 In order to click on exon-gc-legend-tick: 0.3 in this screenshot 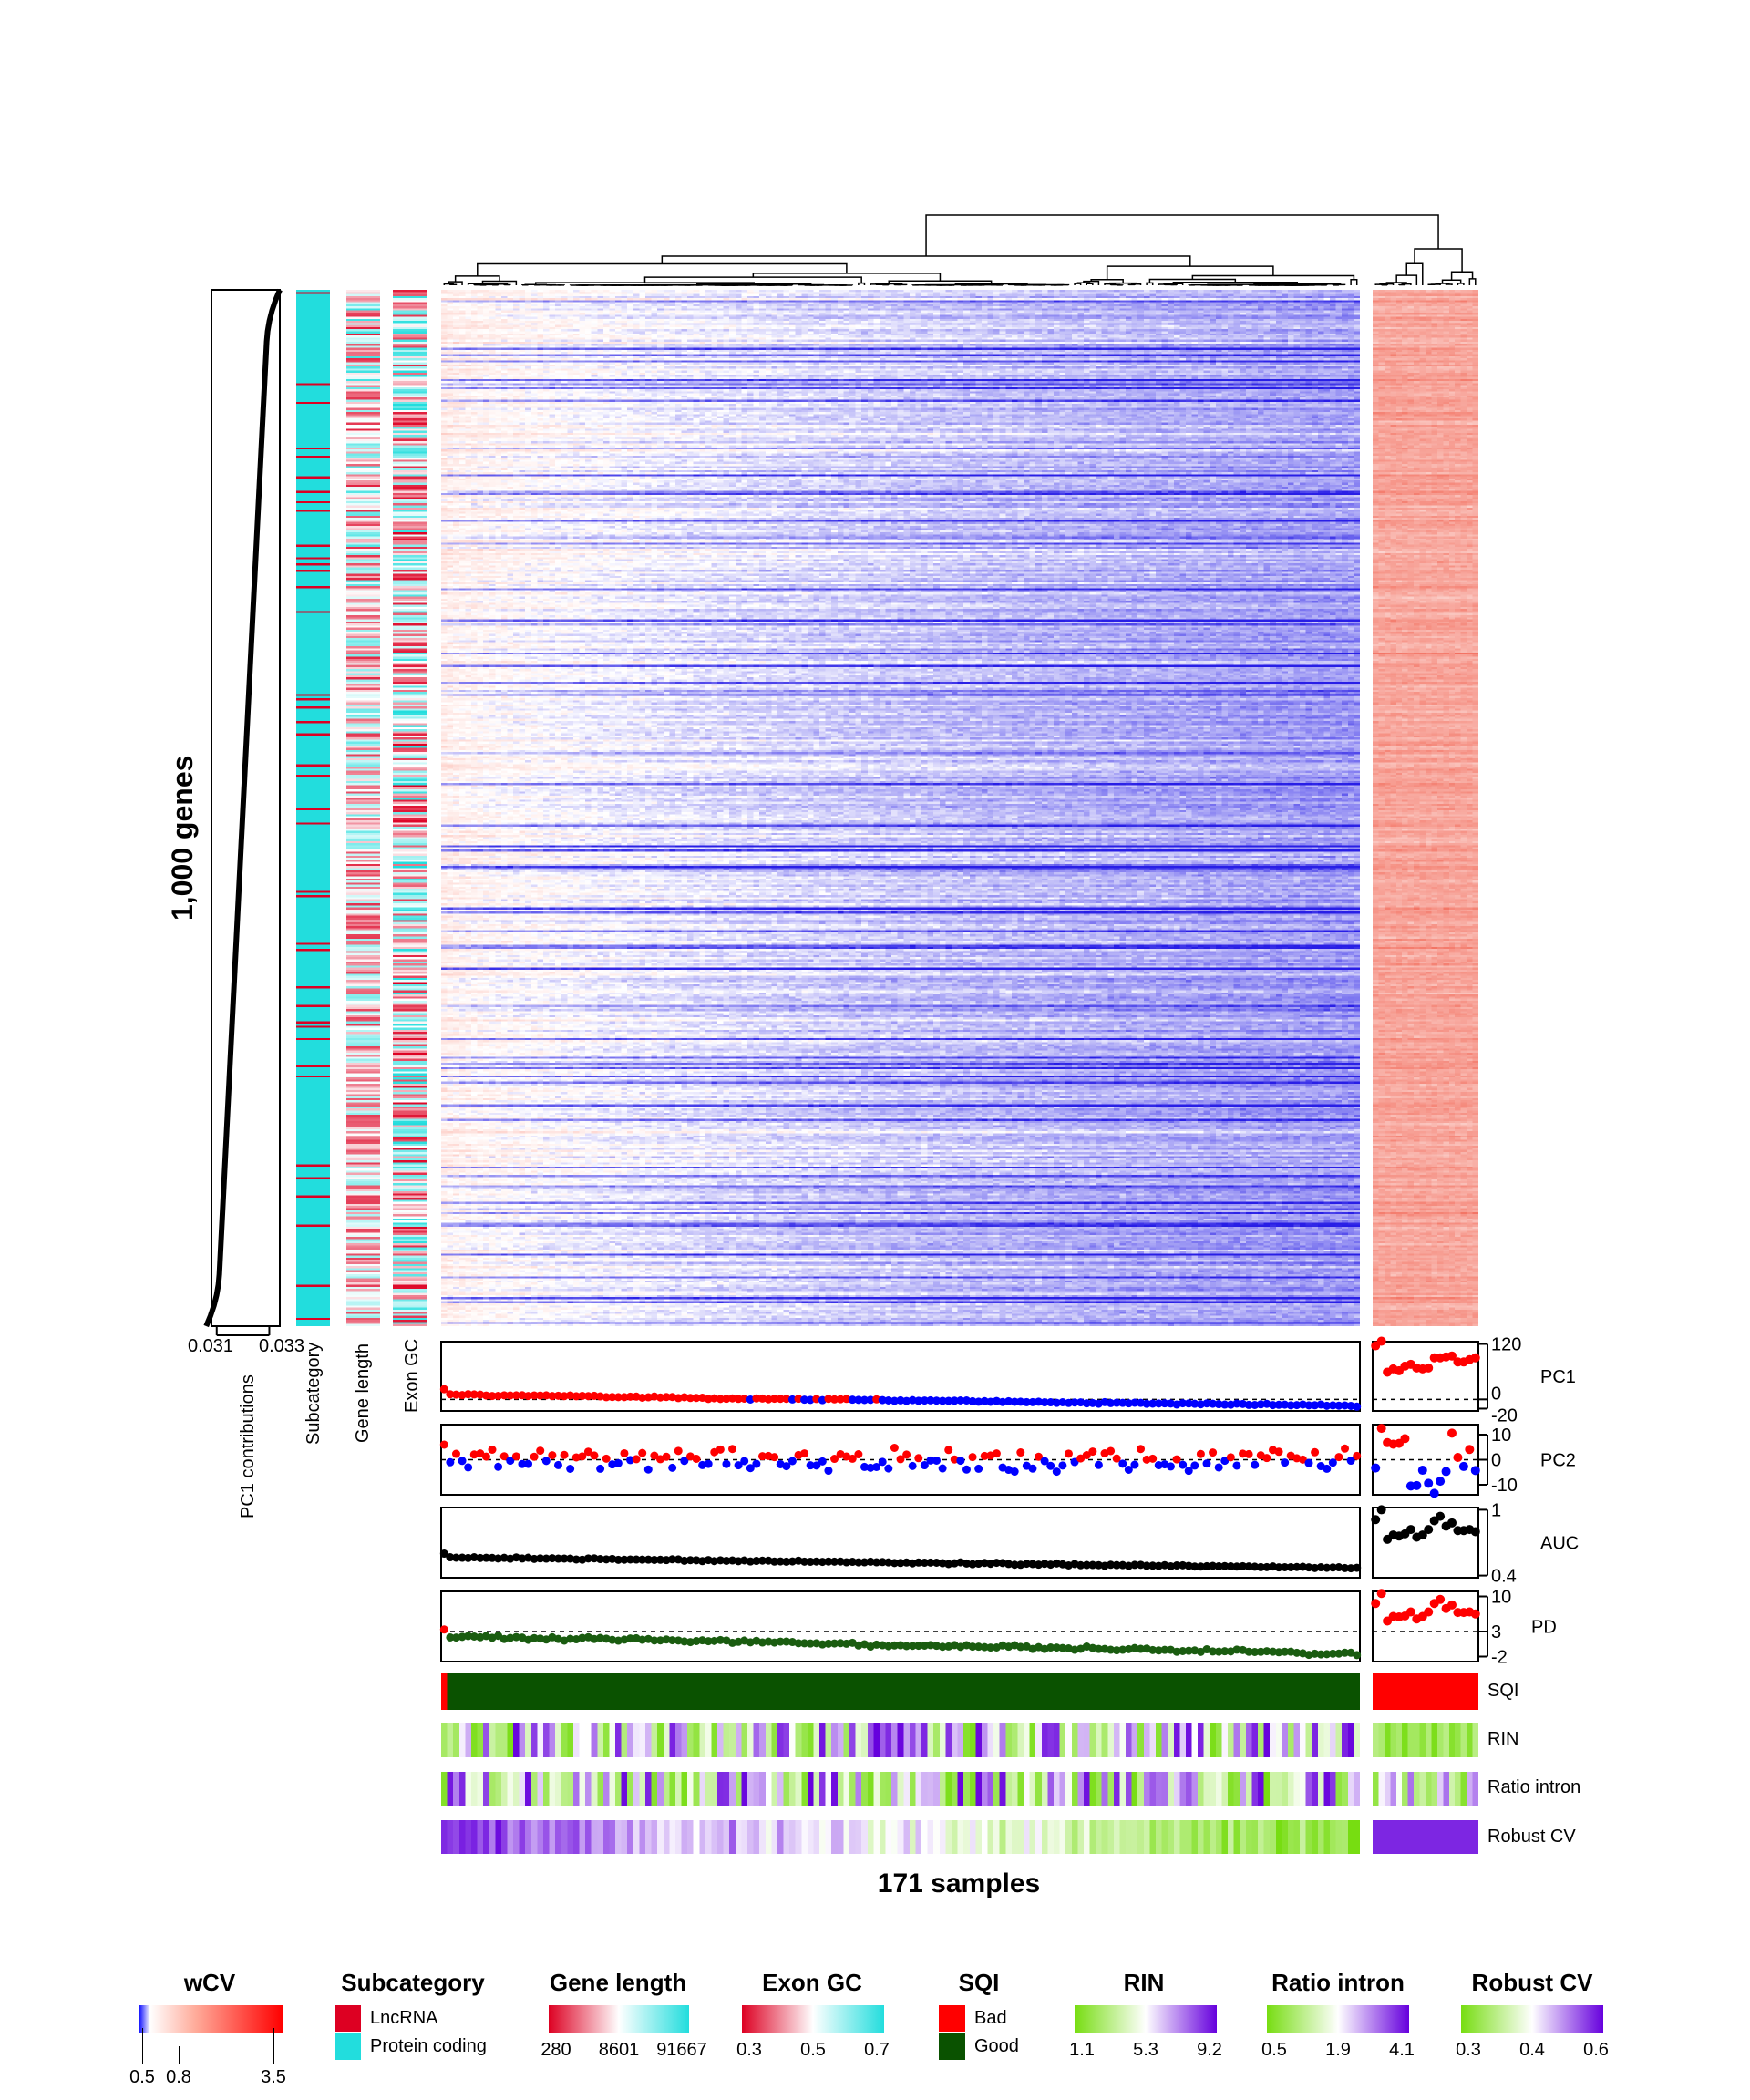, I will do `click(749, 2050)`.